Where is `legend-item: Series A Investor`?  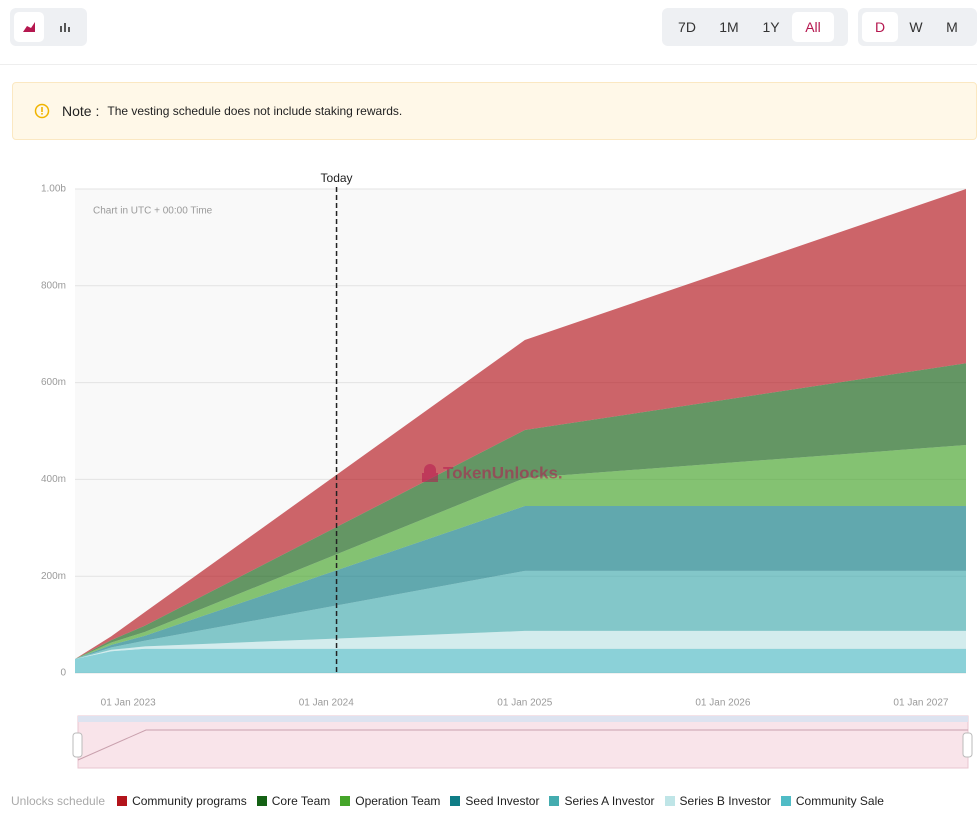 legend-item: Series A Investor is located at coordinates (602, 801).